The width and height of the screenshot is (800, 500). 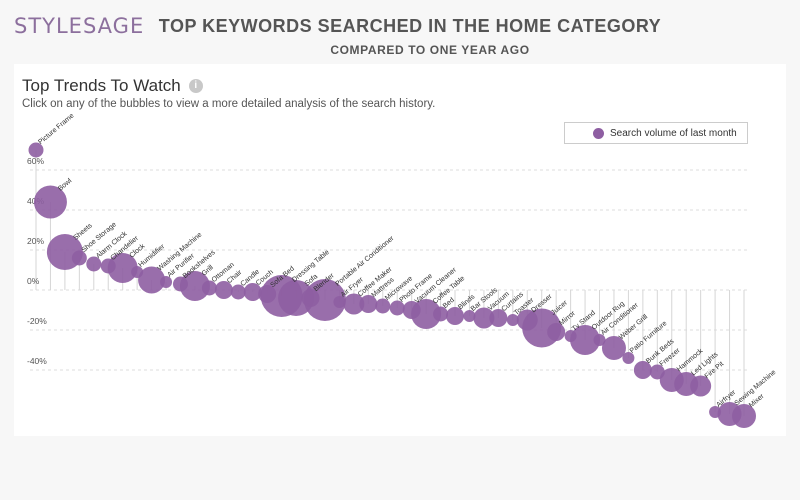 What do you see at coordinates (195, 86) in the screenshot?
I see `info-icon: i` at bounding box center [195, 86].